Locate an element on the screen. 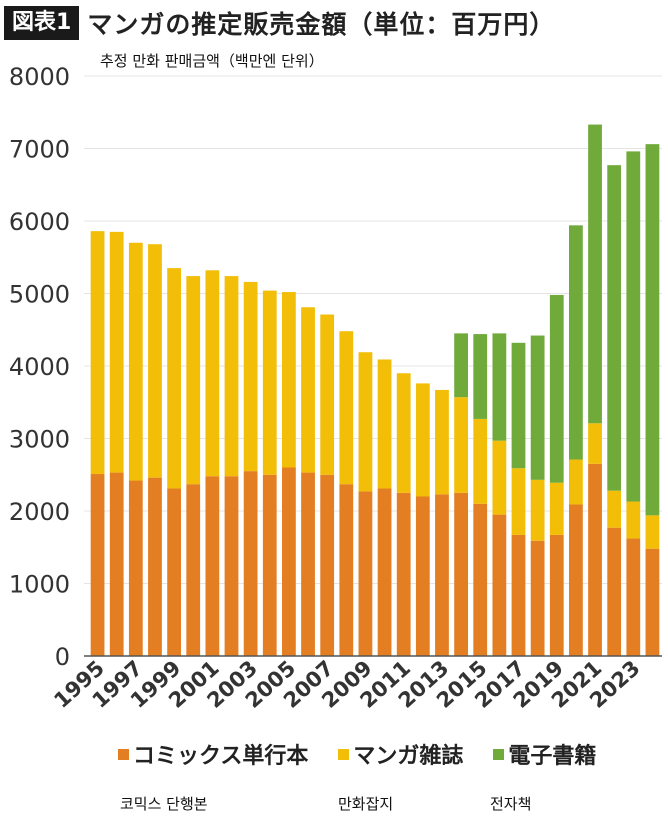 The width and height of the screenshot is (668, 825). legend-item-digital: 電子書籍 is located at coordinates (544, 754).